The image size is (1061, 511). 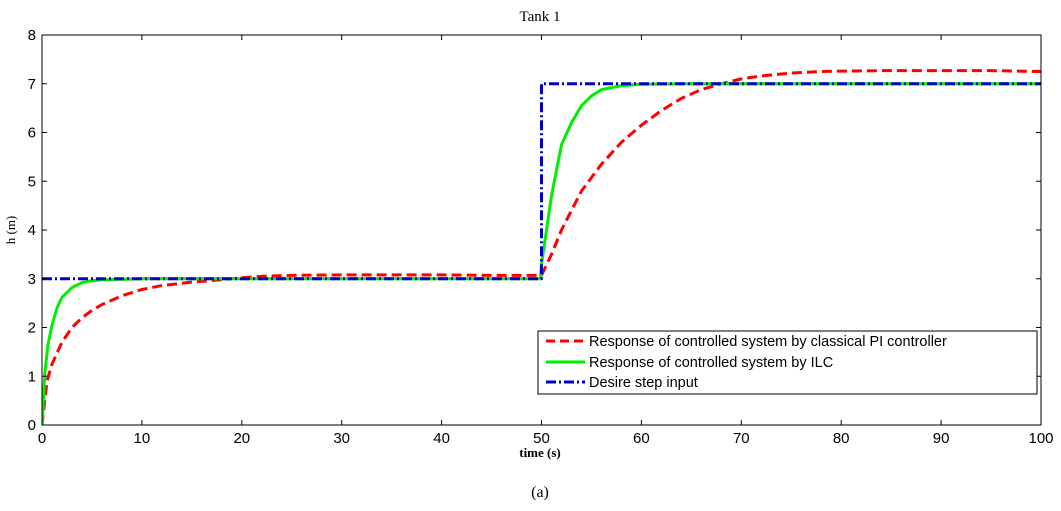 What do you see at coordinates (32, 181) in the screenshot?
I see `y-tick-label: 5` at bounding box center [32, 181].